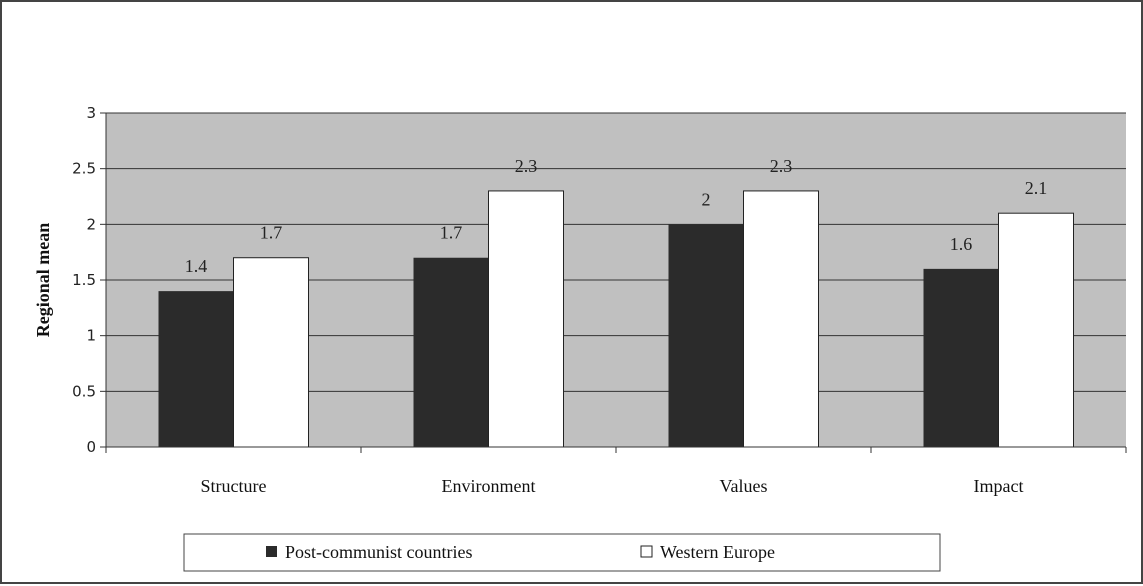 The width and height of the screenshot is (1143, 586). I want to click on data-label: 2, so click(706, 199).